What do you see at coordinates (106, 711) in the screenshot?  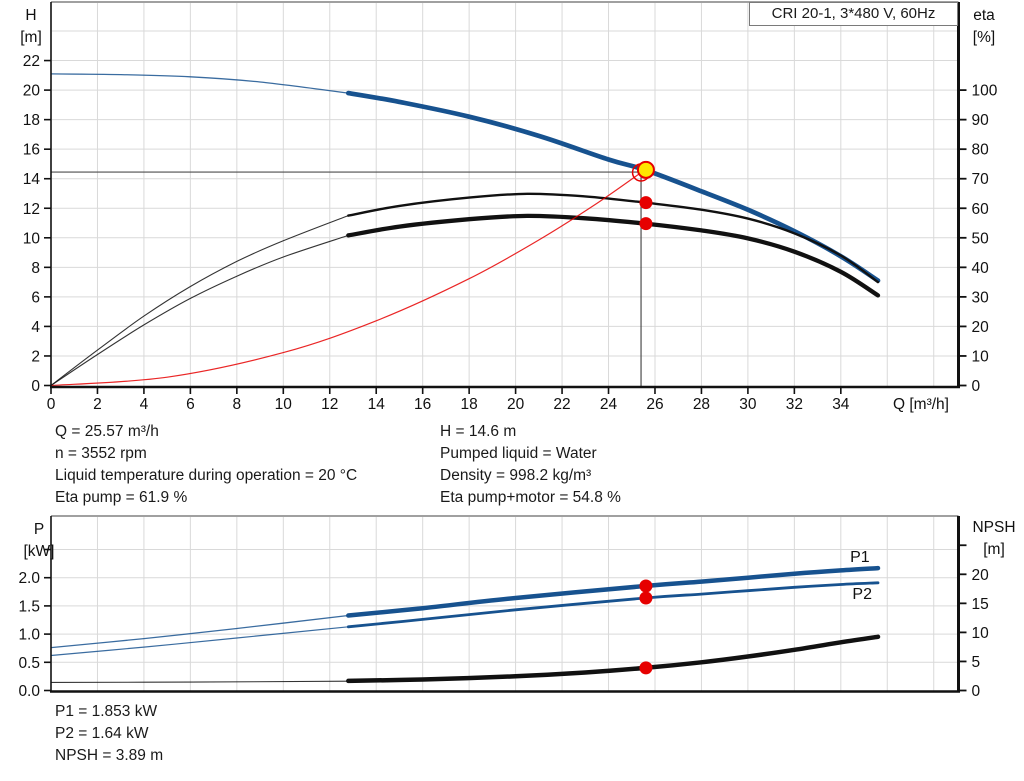 I see `info-line-p1: P1 = 1.853 kW` at bounding box center [106, 711].